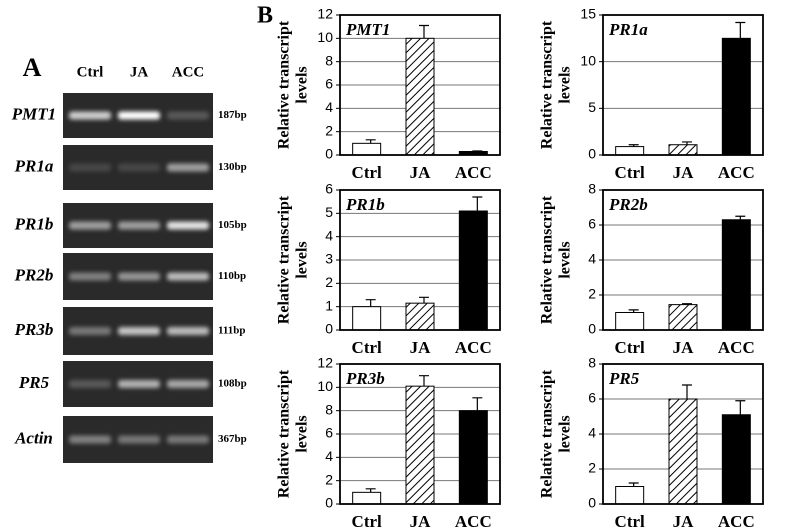  I want to click on lane-label: Ctrl, so click(90, 72).